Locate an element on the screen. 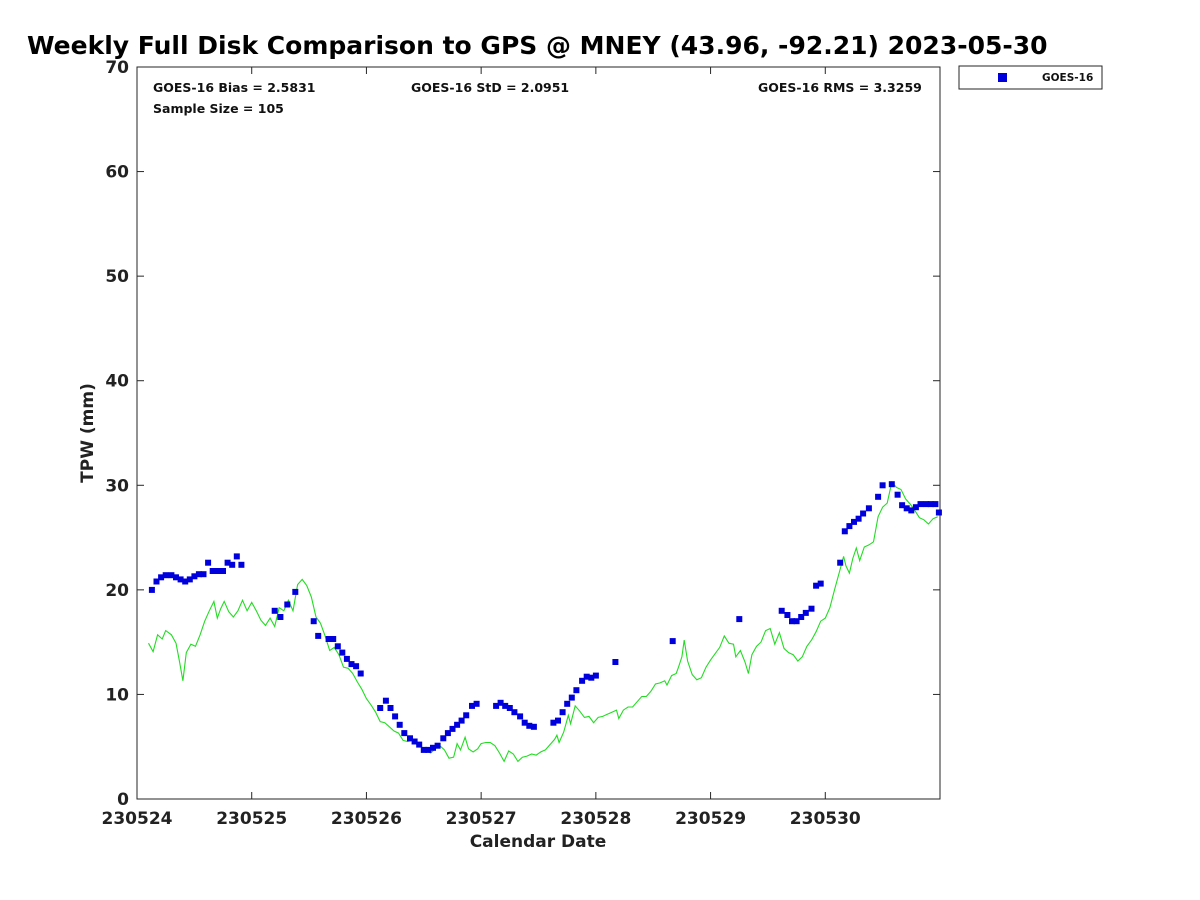 This screenshot has height=900, width=1200. y-tick-label-7: 70 is located at coordinates (117, 68).